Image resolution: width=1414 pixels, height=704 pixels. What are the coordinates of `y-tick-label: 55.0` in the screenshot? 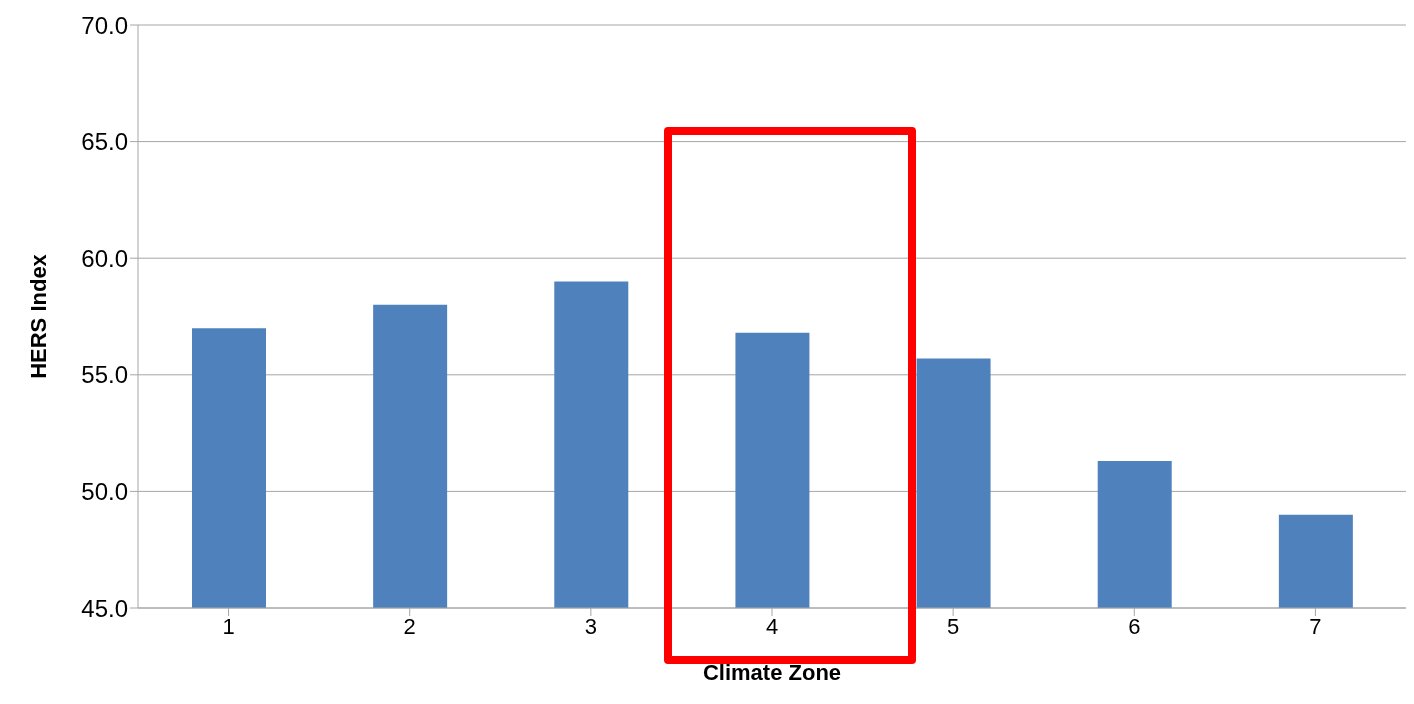 It's located at (104, 375).